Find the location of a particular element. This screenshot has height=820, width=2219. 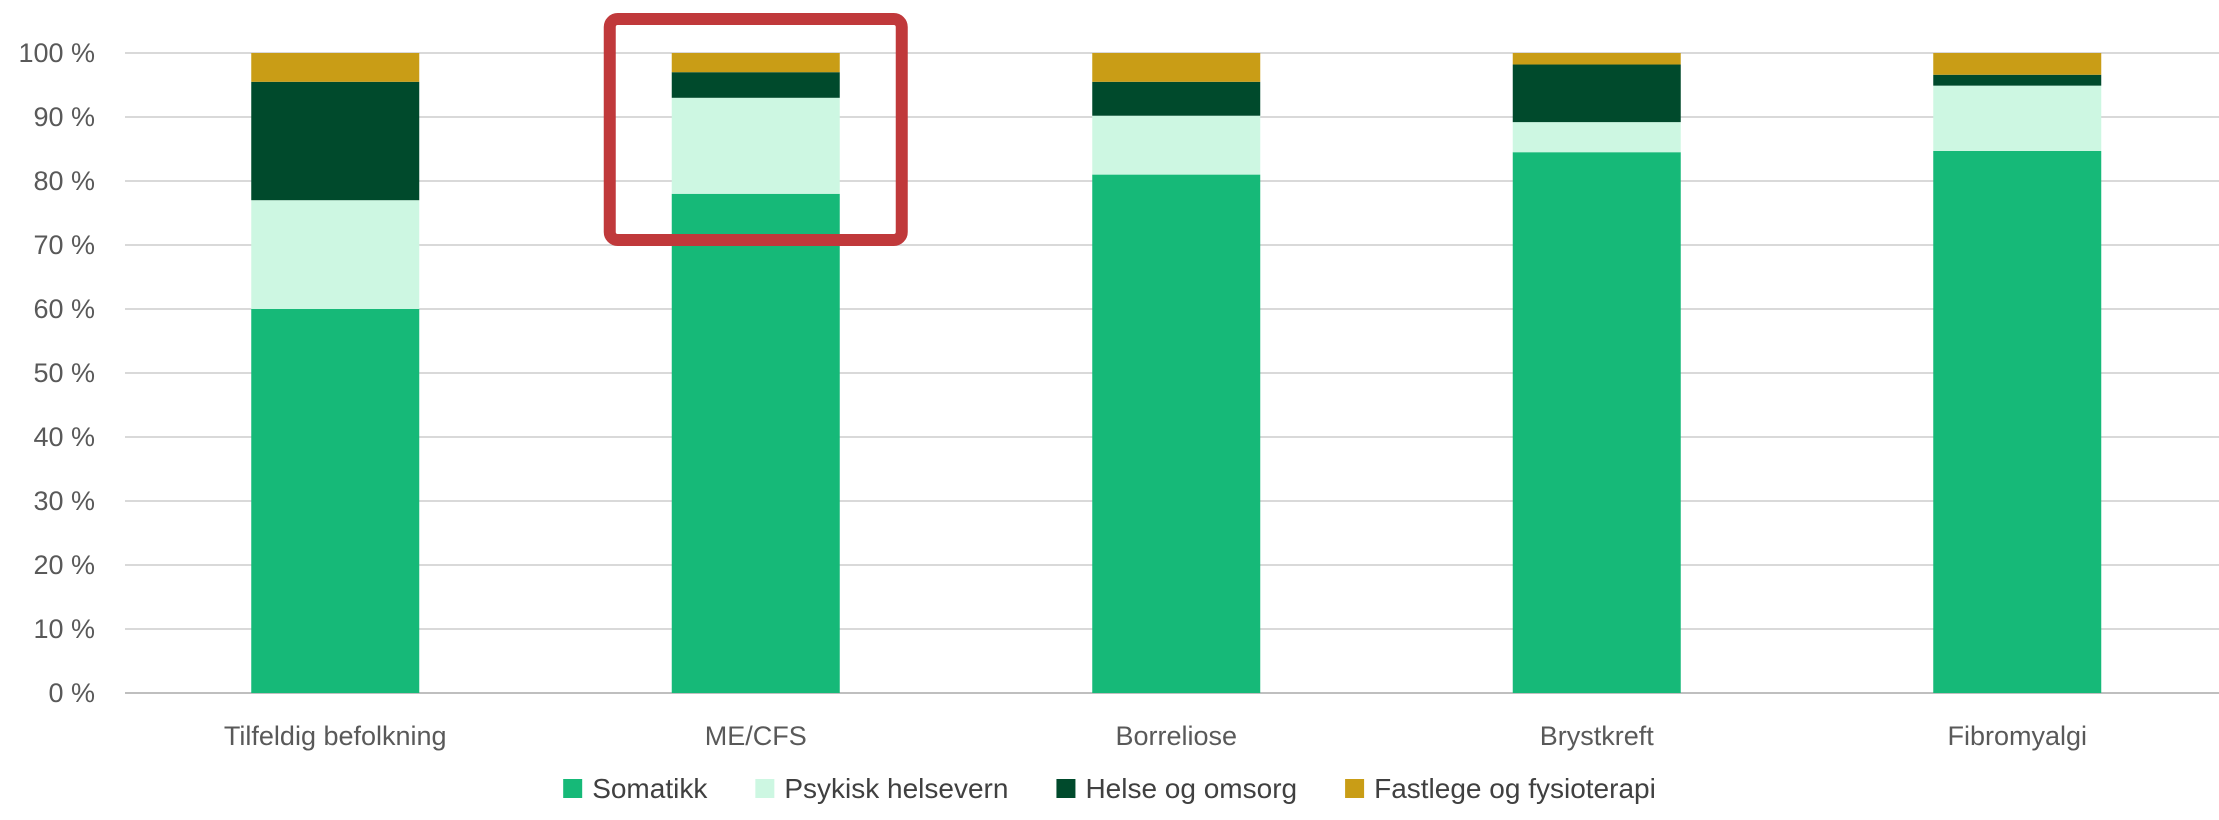

y-tick-label: 10 % is located at coordinates (64, 629).